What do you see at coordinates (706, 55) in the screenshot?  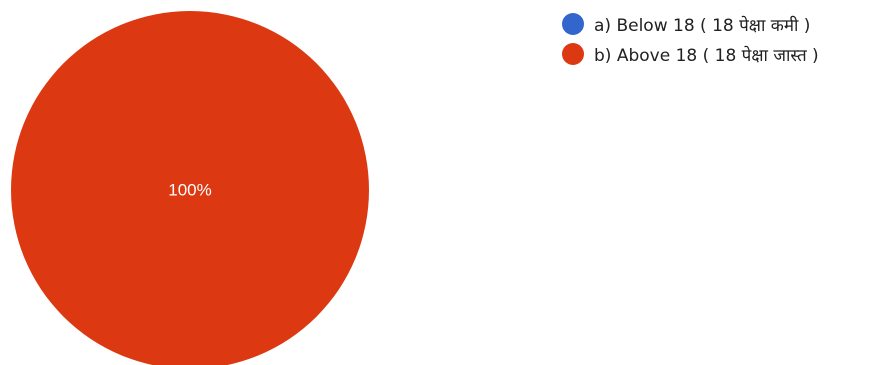 I see `legend-label-above-18: b) Above 18 ( 18 पेक्षा जास्त )` at bounding box center [706, 55].